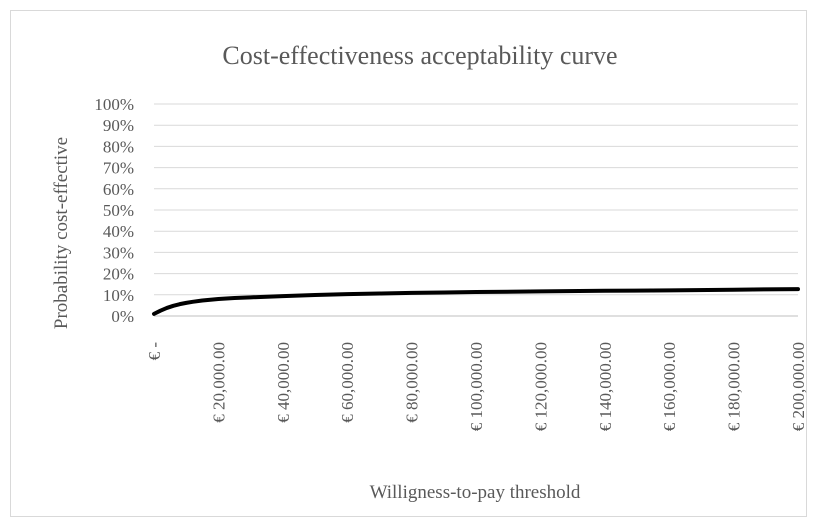  I want to click on x-tick-label: € 140,000.00, so click(605, 386).